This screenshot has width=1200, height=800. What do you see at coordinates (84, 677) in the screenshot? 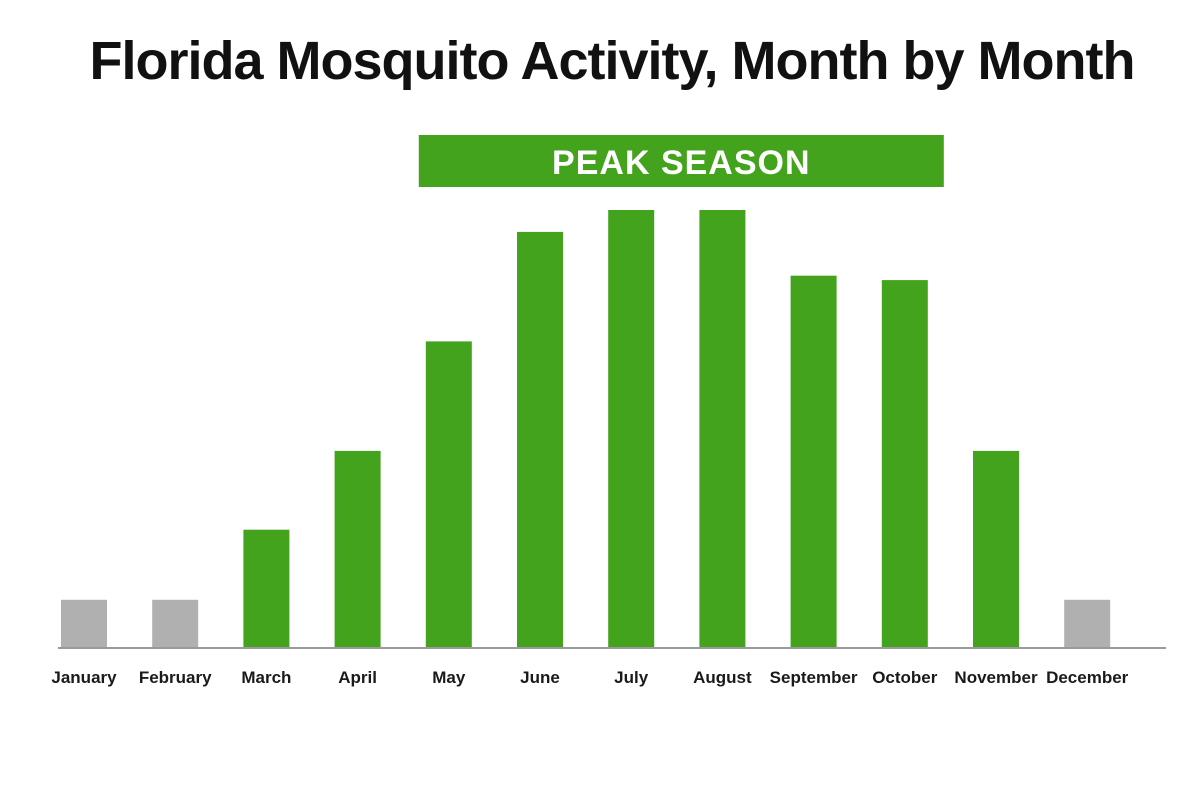
I see `x-tick-label-january: January` at bounding box center [84, 677].